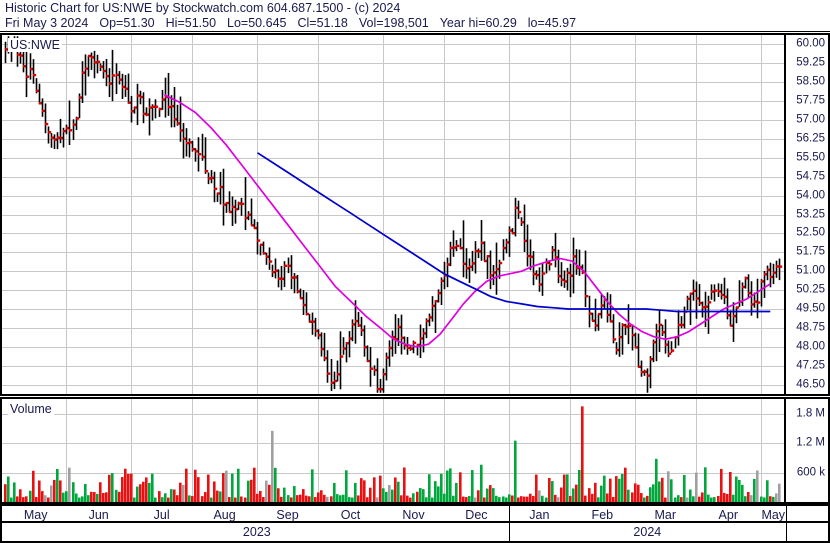 The width and height of the screenshot is (830, 543). Describe the element at coordinates (810, 195) in the screenshot. I see `price-tick-label: 54.00` at that location.